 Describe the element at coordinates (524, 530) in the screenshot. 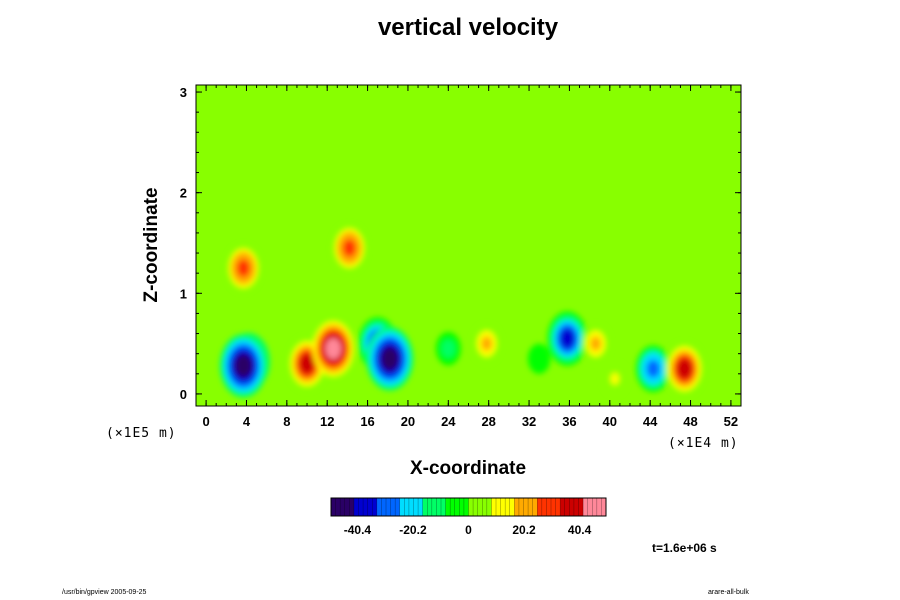

I see `colorbar-tick-label: 20.2` at that location.